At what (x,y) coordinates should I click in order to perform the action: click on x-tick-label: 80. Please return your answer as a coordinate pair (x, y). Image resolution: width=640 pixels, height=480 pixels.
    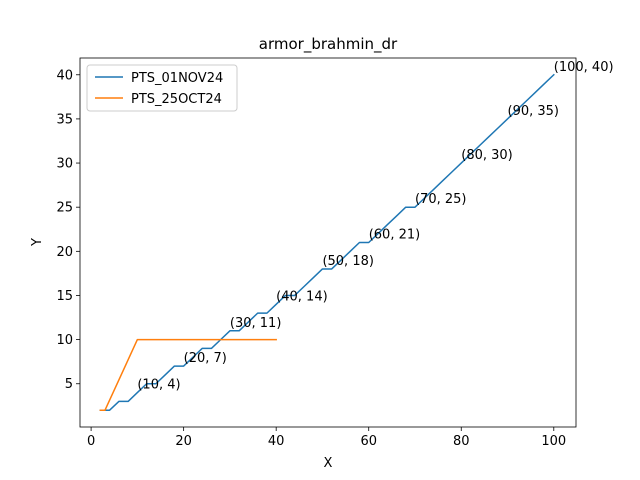
    Looking at the image, I should click on (461, 441).